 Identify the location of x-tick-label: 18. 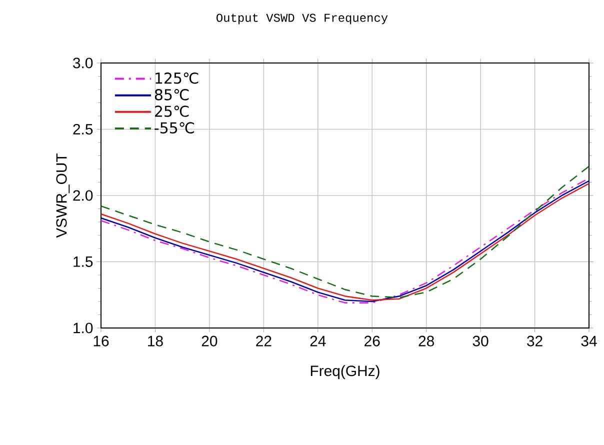
(155, 341).